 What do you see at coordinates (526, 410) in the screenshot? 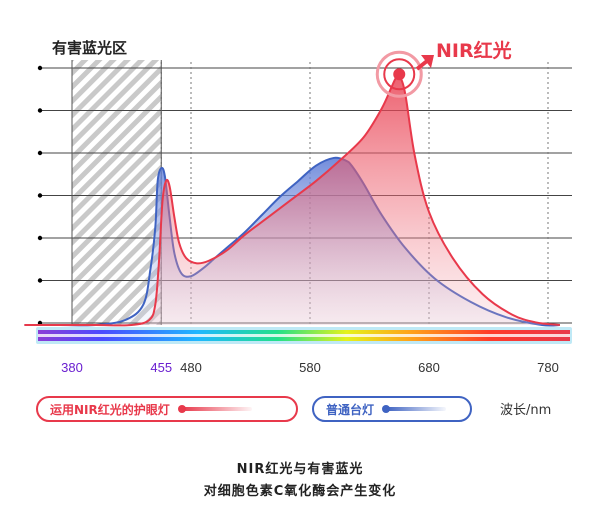
I see `wavelength-unit-label: 波长/nm` at bounding box center [526, 410].